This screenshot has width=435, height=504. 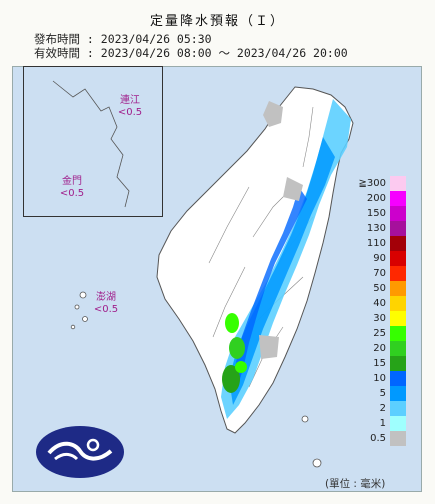 I want to click on legend-label: 20, so click(x=379, y=348).